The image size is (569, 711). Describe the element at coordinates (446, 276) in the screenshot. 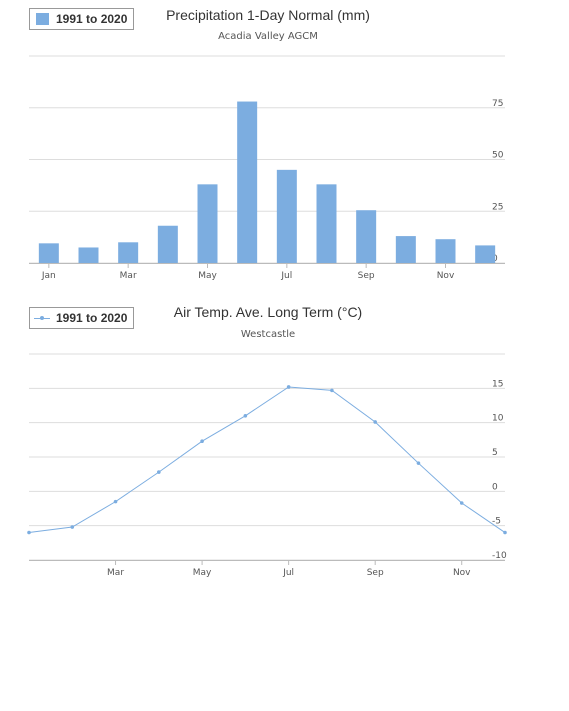

I see `precip-x-tick-label: Nov` at that location.